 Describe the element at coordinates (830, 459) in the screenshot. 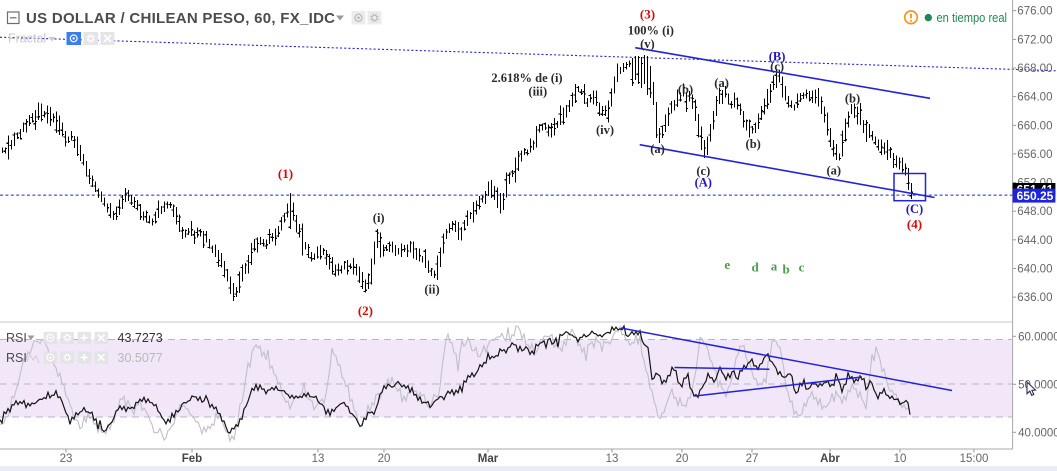

I see `svg-text: Abr` at that location.